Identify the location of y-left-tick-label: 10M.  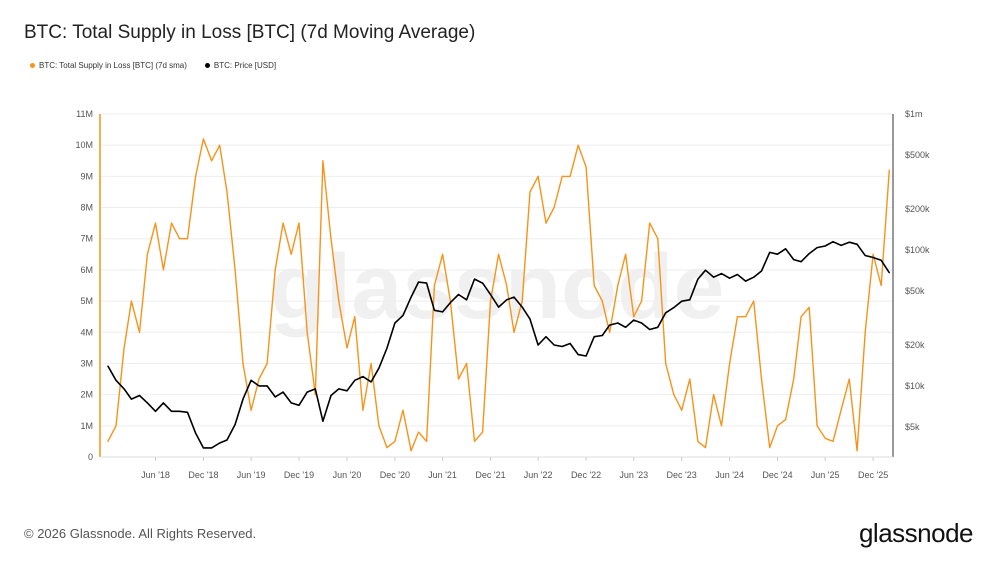
(84, 145).